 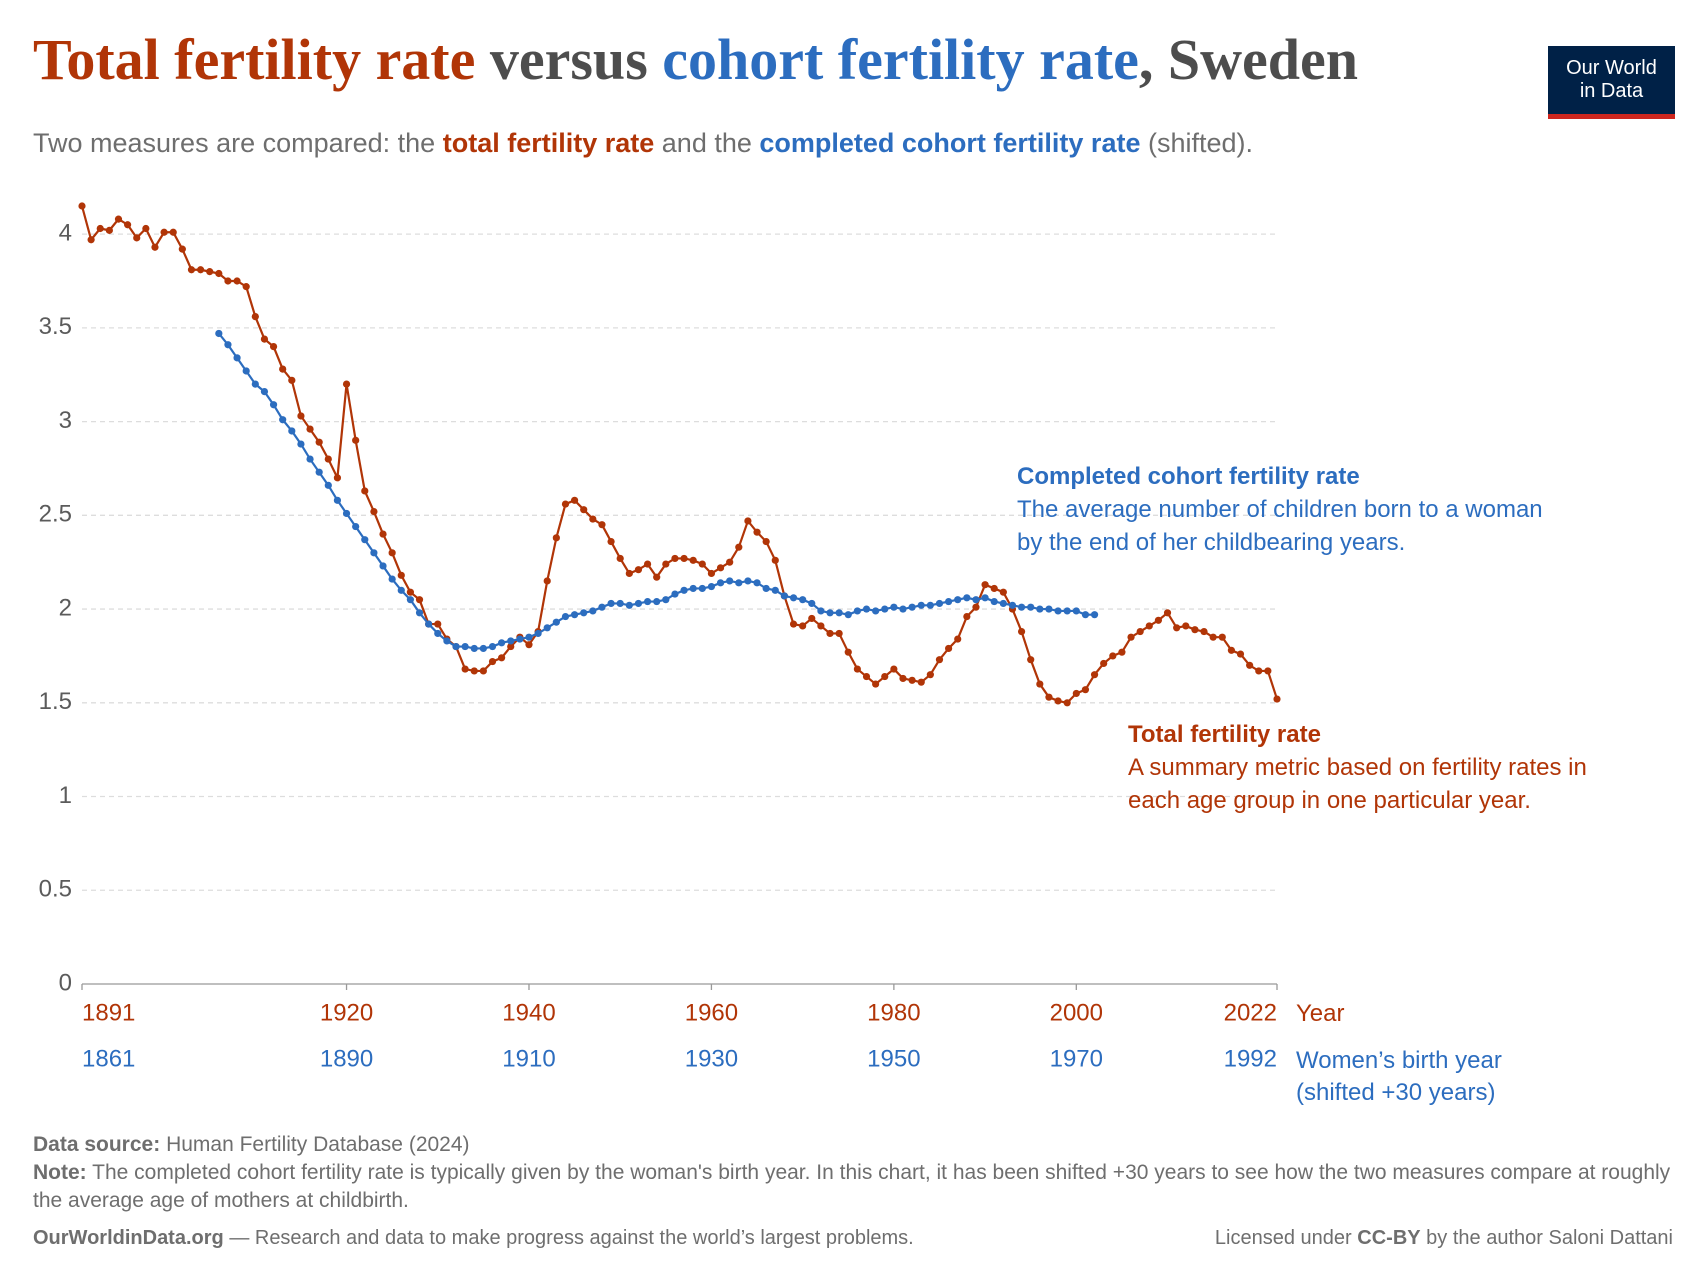 I want to click on text: Human Fertility Database (2024), so click(x=318, y=1144).